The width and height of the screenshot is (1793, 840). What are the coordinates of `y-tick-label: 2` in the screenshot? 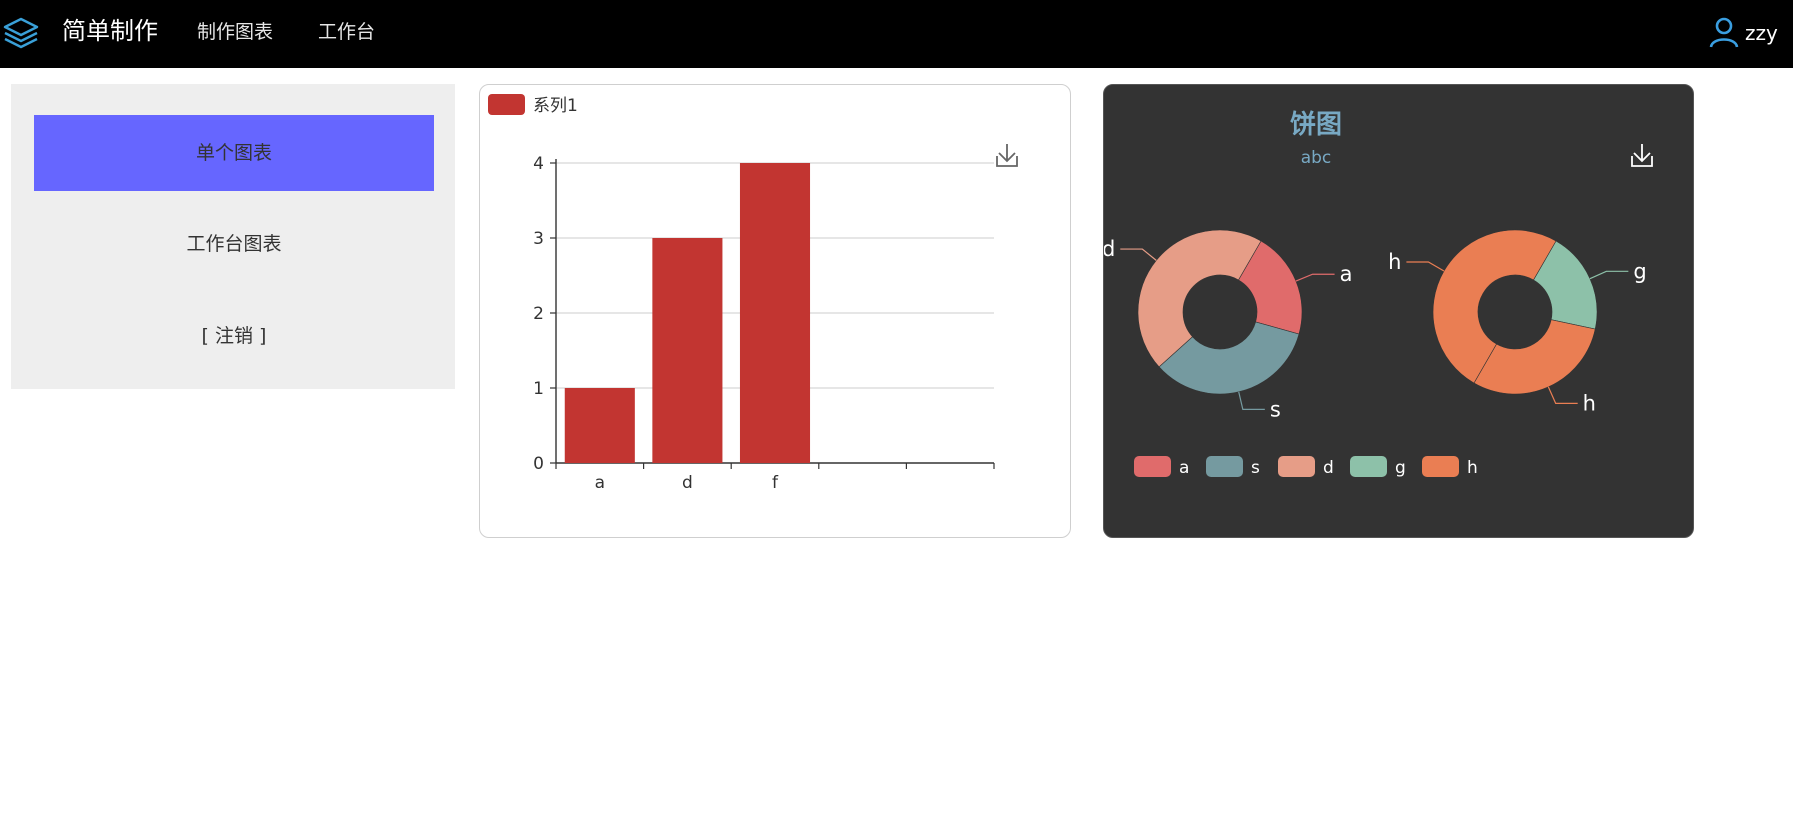 It's located at (538, 314).